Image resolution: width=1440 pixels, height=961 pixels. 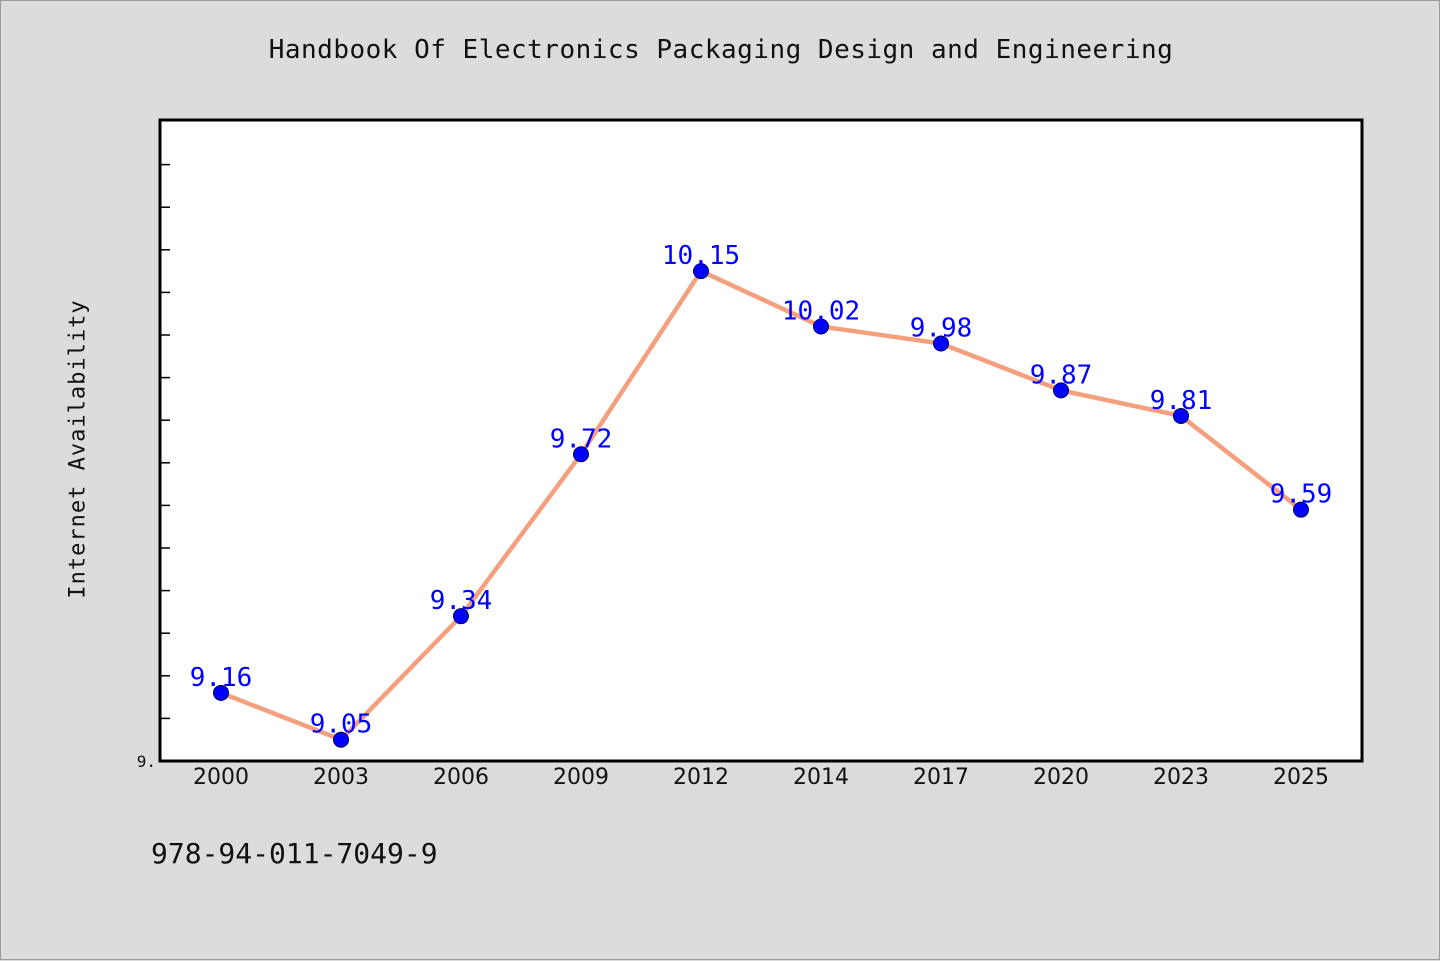 I want to click on x-tick-label: 2014, so click(x=821, y=777).